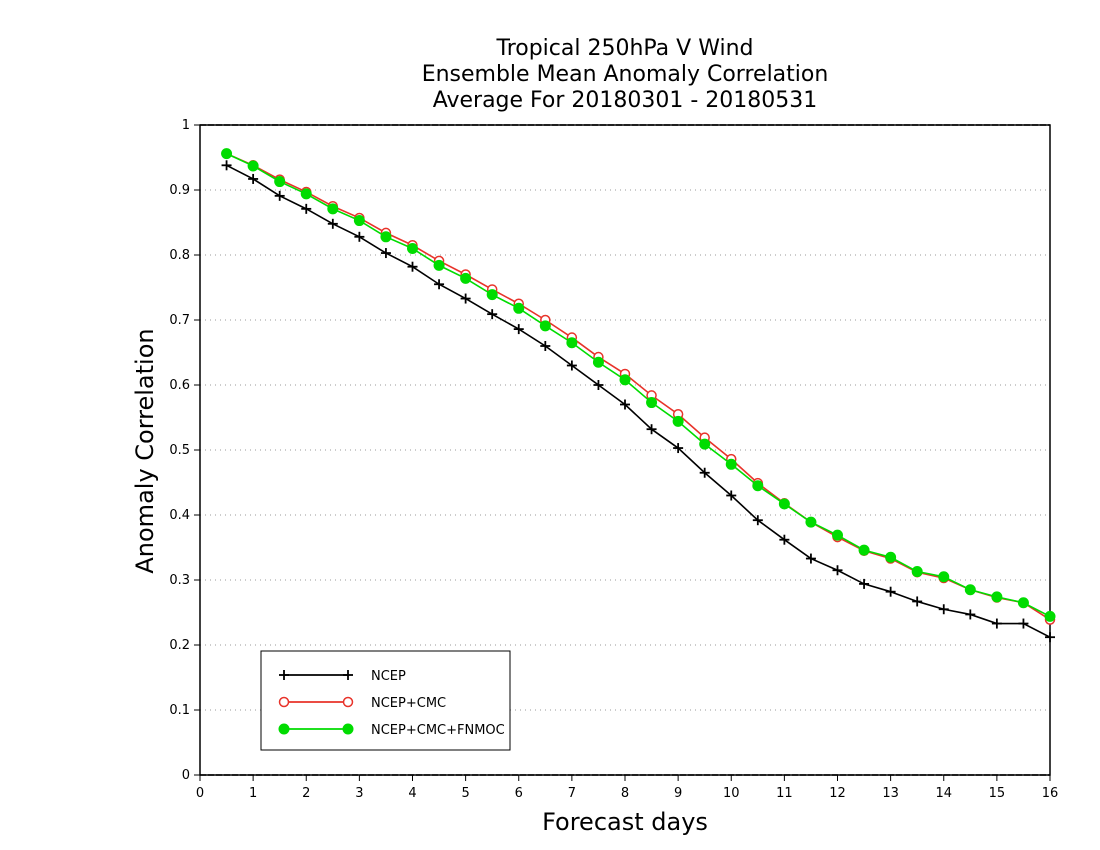  Describe the element at coordinates (678, 793) in the screenshot. I see `x-tick-label-9: 9` at that location.